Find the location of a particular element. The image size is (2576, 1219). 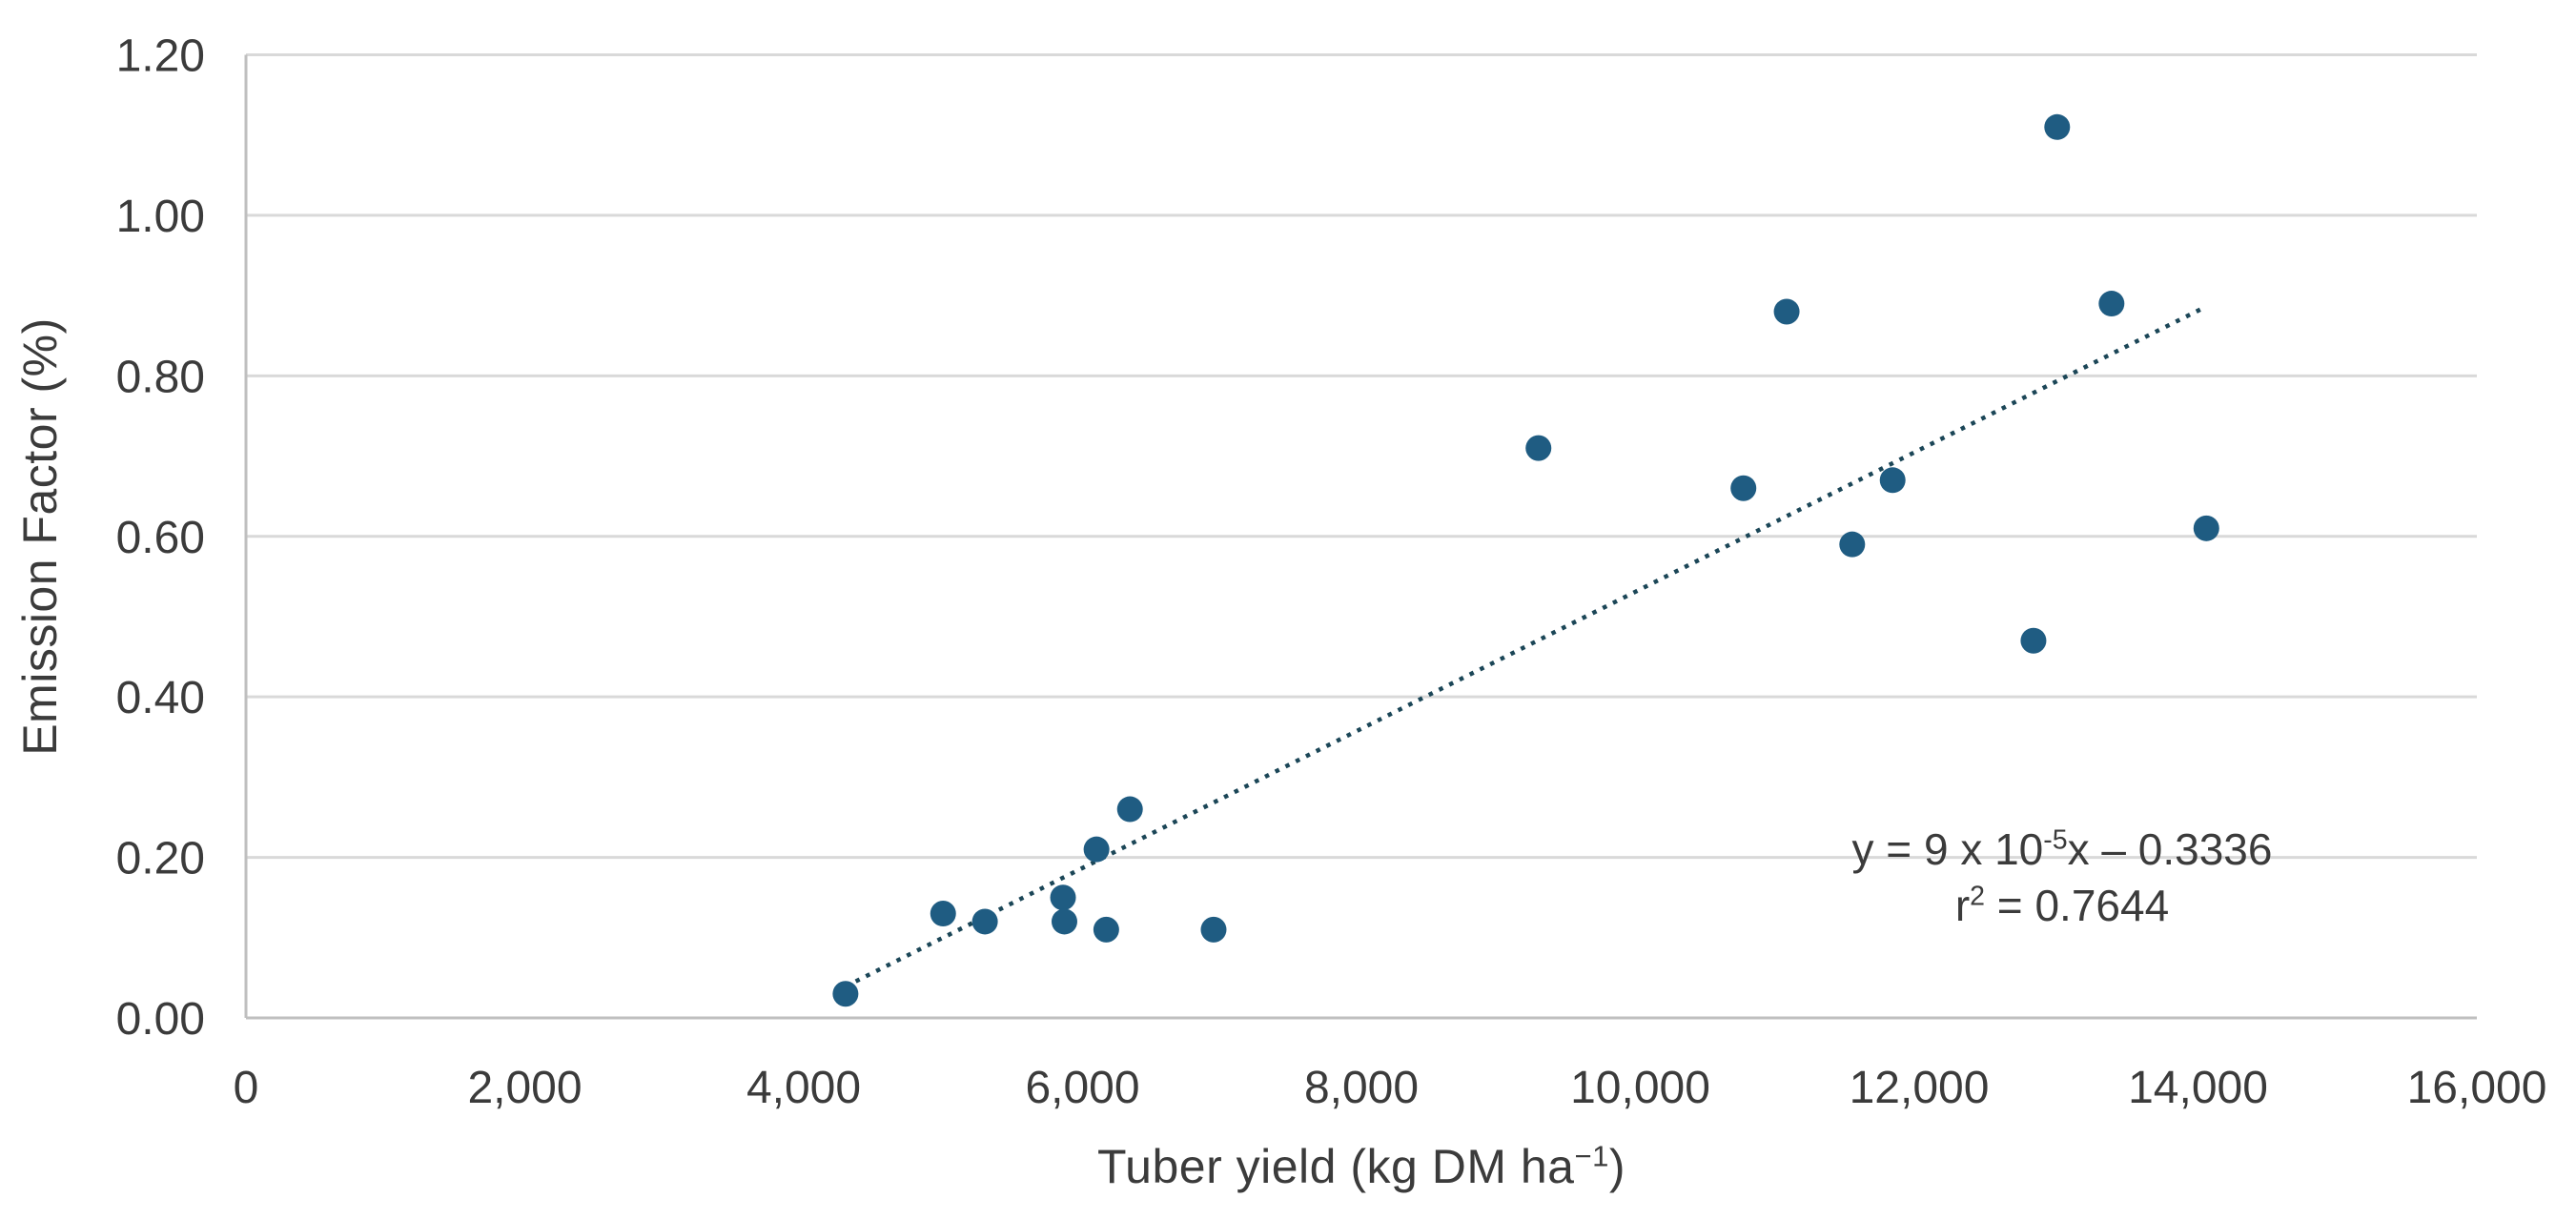

y-tick-label: 0.60 is located at coordinates (160, 538).